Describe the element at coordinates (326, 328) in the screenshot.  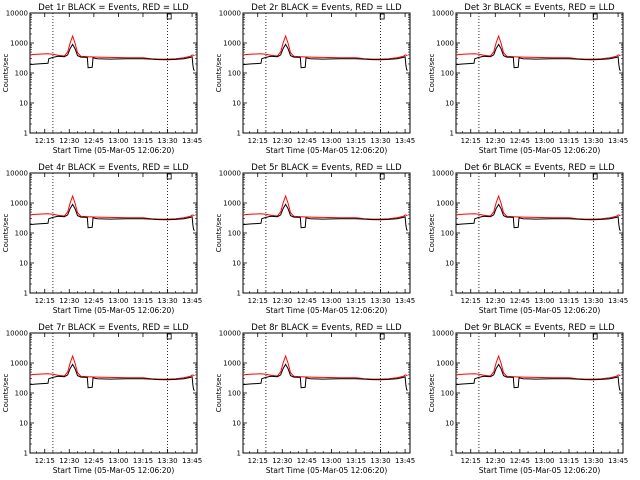
I see `panel-title: Det 8r BLACK = Events, RED = LLD` at that location.